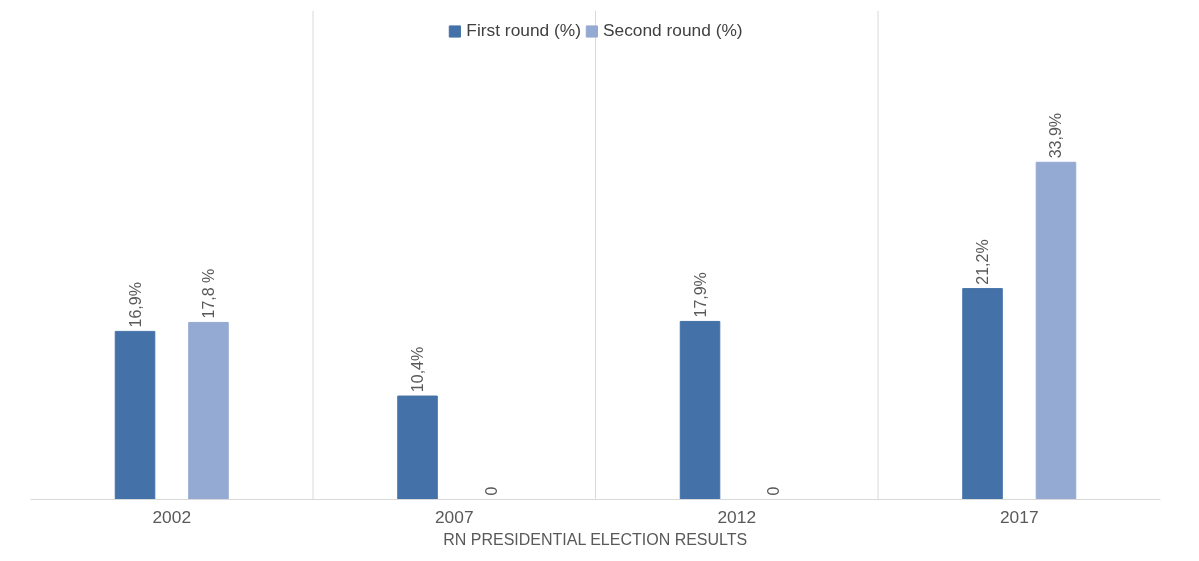  What do you see at coordinates (595, 539) in the screenshot?
I see `x-axis-title: RN PRESIDENTIAL ELECTION RESULTS` at bounding box center [595, 539].